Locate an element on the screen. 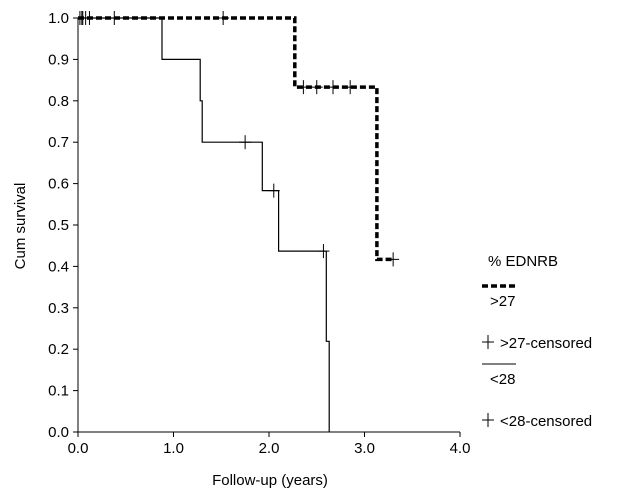 Image resolution: width=622 pixels, height=493 pixels. y-tick-label: 0.6 is located at coordinates (58, 184).